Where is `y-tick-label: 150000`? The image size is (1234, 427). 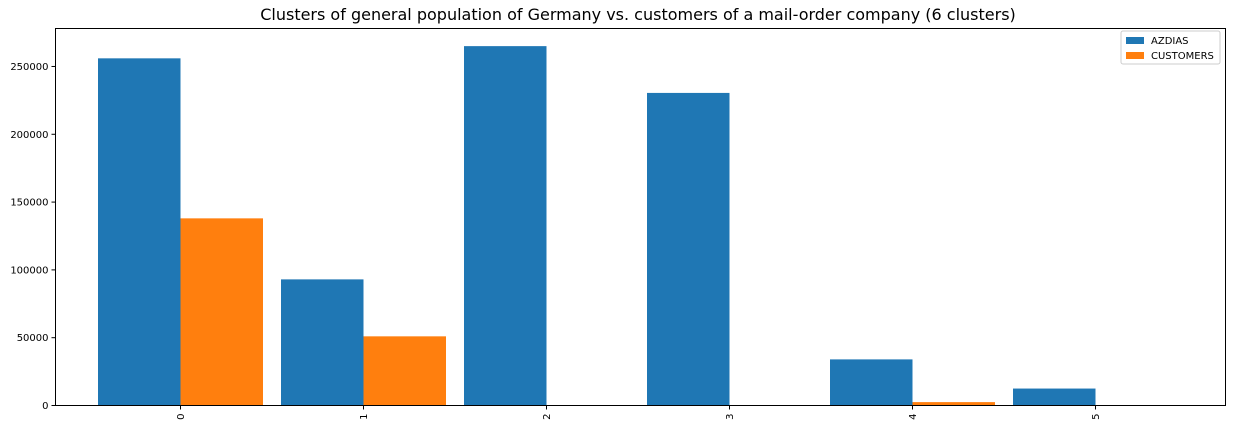 y-tick-label: 150000 is located at coordinates (29, 203).